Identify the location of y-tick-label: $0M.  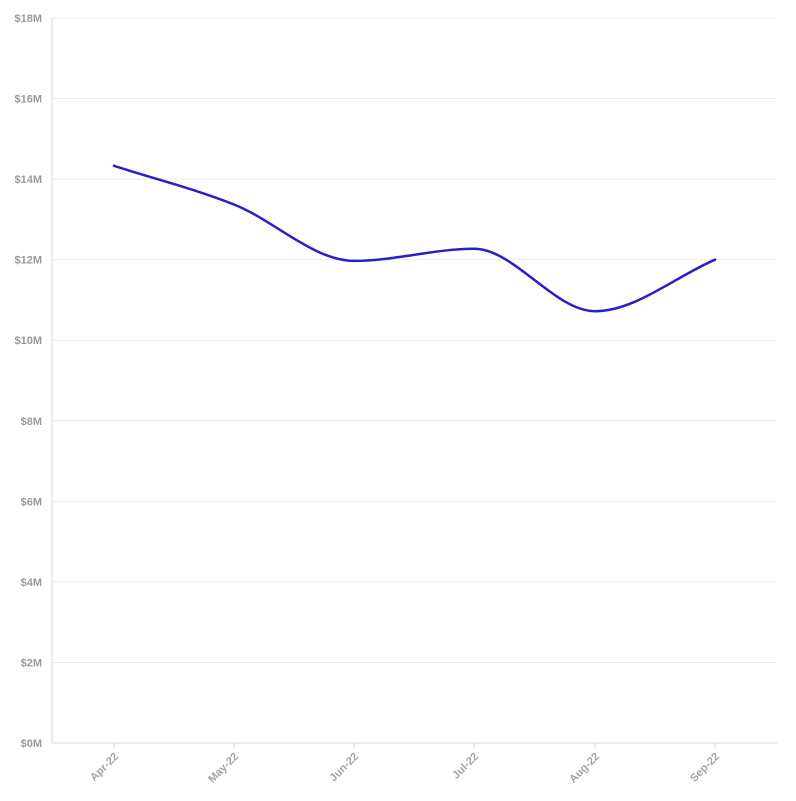
(31, 744).